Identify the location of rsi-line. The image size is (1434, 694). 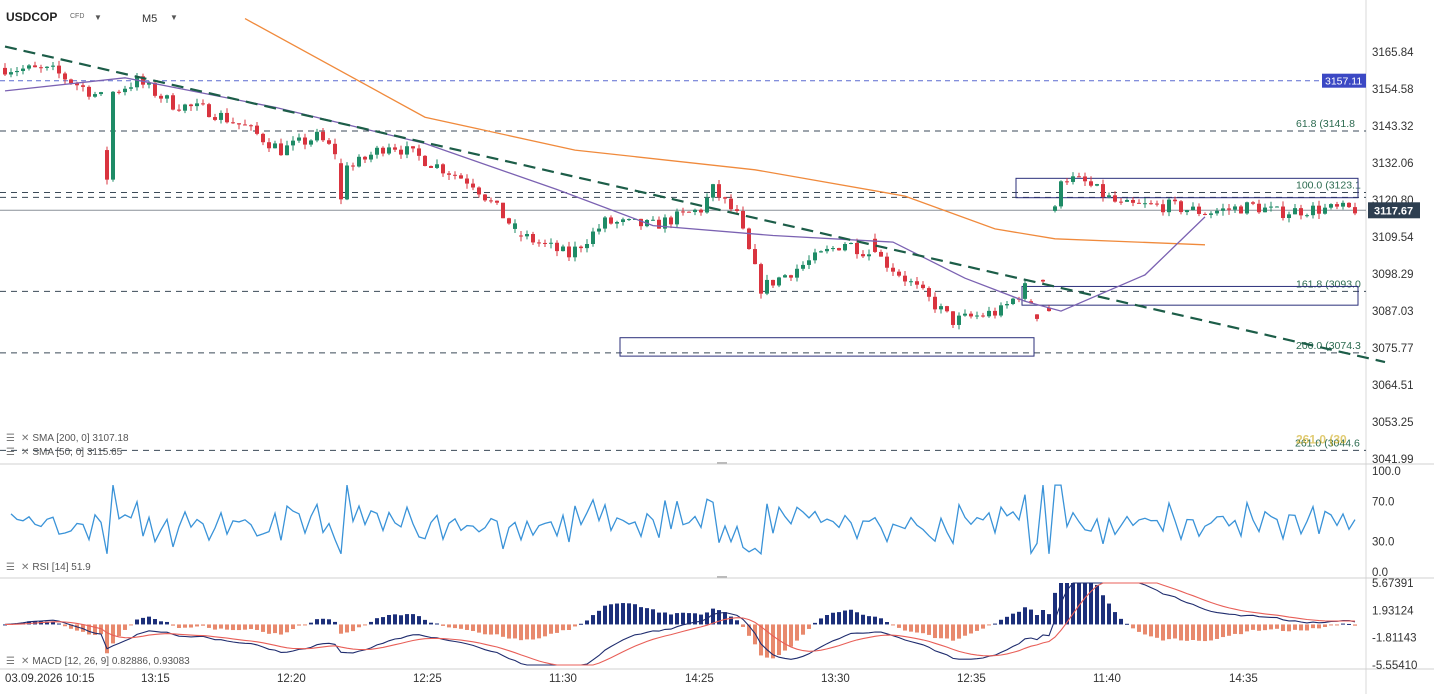
(683, 520).